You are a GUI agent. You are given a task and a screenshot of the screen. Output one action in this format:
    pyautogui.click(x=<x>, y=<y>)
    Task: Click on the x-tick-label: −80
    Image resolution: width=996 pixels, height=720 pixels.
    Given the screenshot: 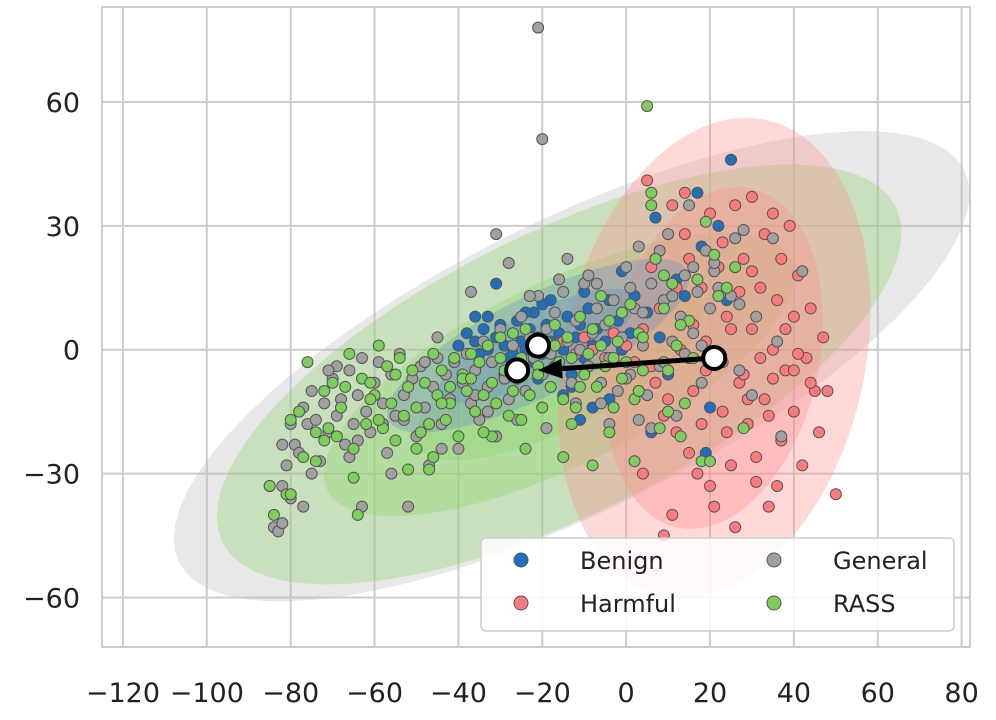 What is the action you would take?
    pyautogui.click(x=290, y=693)
    